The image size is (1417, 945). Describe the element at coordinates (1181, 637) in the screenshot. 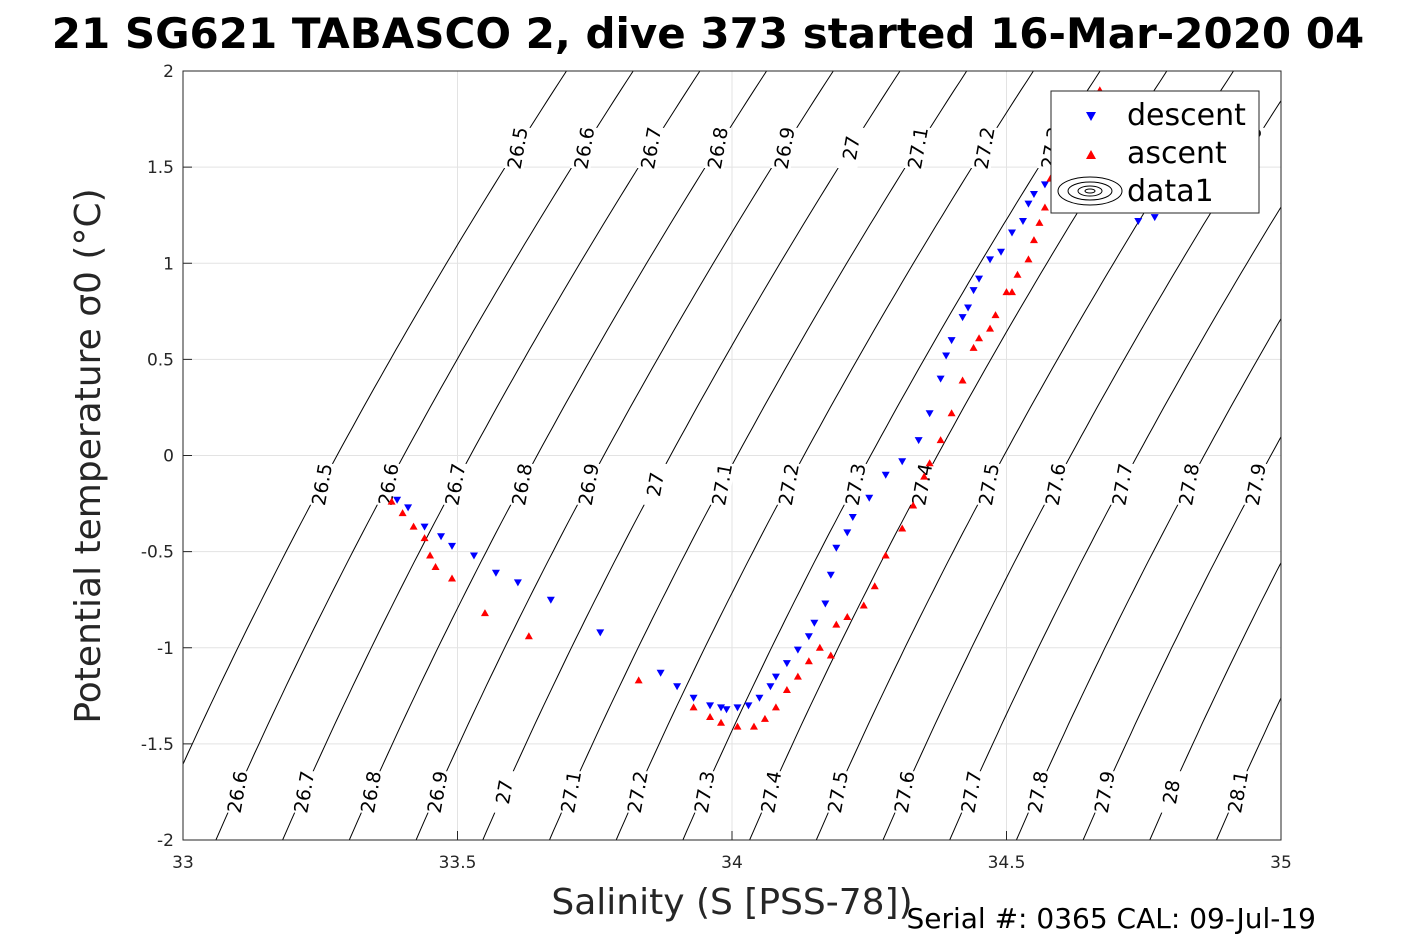

I see `isopycnal-27.9` at that location.